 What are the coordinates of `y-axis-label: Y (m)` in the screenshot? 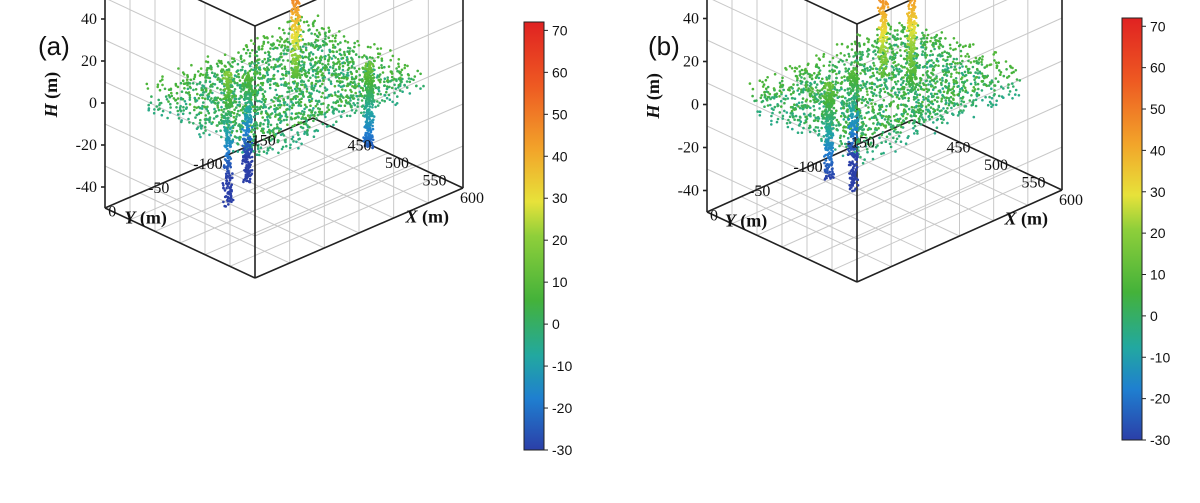 It's located at (145, 218).